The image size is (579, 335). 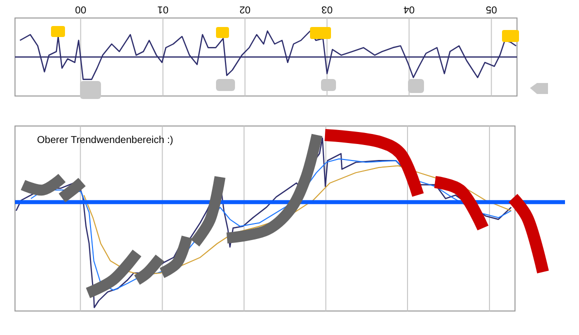 I want to click on x-tick-label: 01, so click(x=162, y=8).